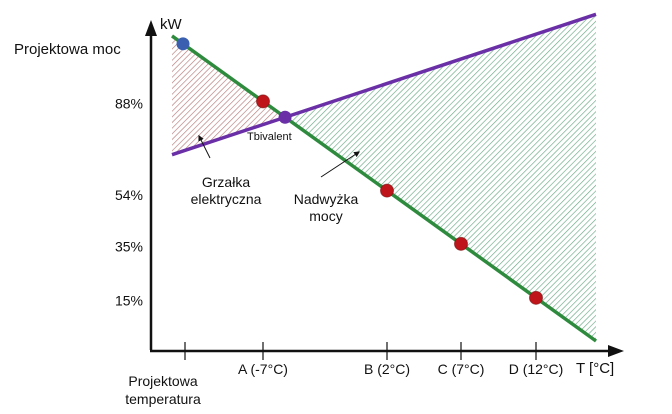 The image size is (672, 414). Describe the element at coordinates (67, 49) in the screenshot. I see `y-label-design-power: Projektowa moc` at that location.